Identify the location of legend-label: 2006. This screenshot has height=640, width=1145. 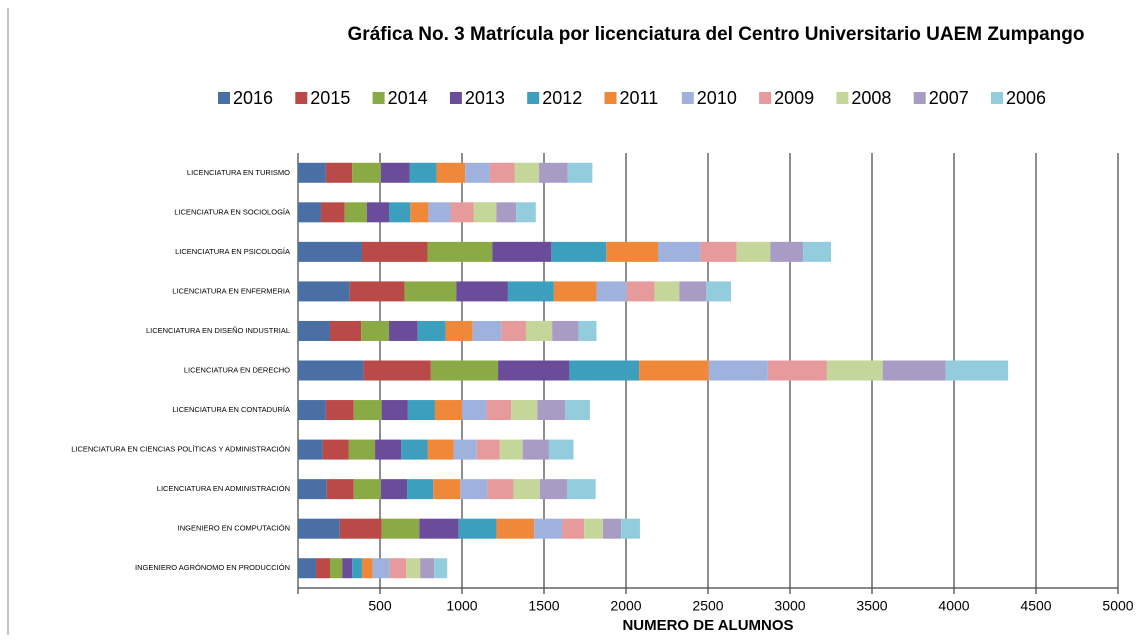
(1026, 98).